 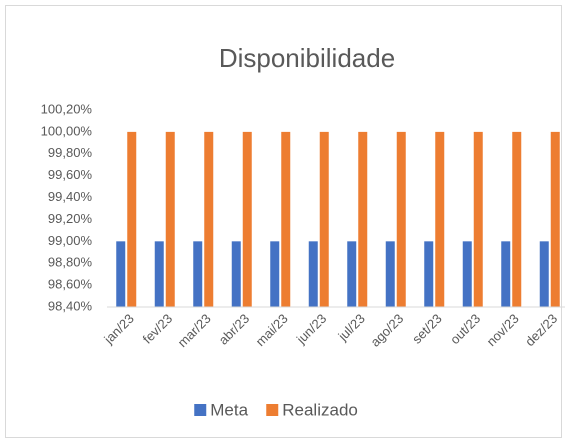 I want to click on legend-label: Meta, so click(x=229, y=409).